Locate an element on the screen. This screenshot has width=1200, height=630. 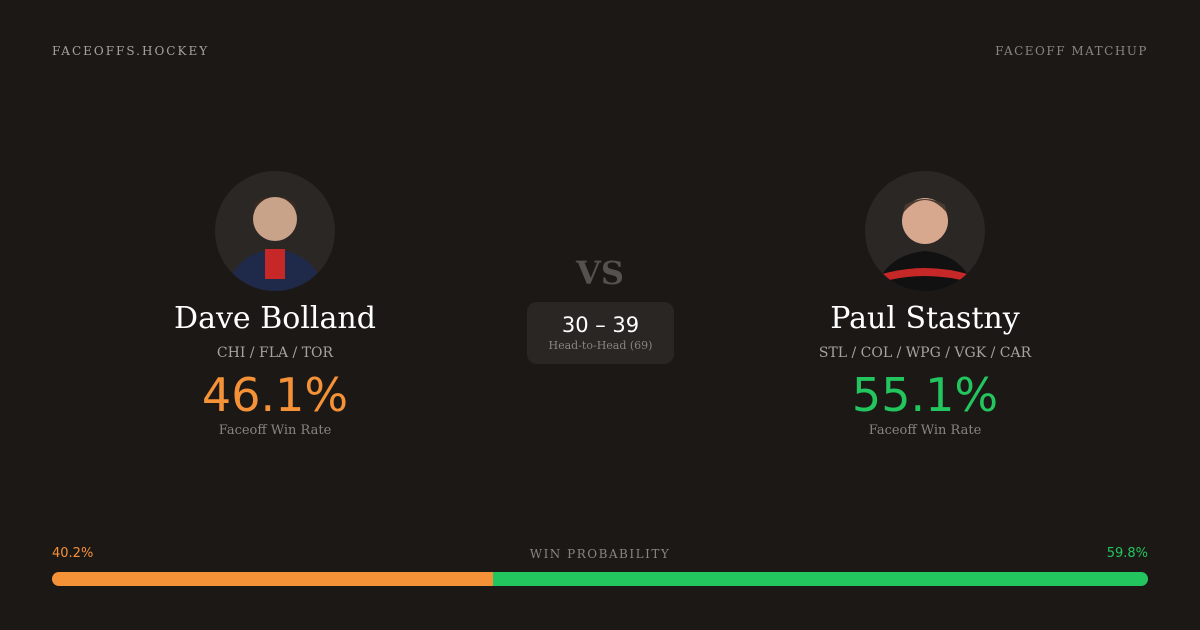
player-teams: CHI / FLA / TOR is located at coordinates (275, 353).